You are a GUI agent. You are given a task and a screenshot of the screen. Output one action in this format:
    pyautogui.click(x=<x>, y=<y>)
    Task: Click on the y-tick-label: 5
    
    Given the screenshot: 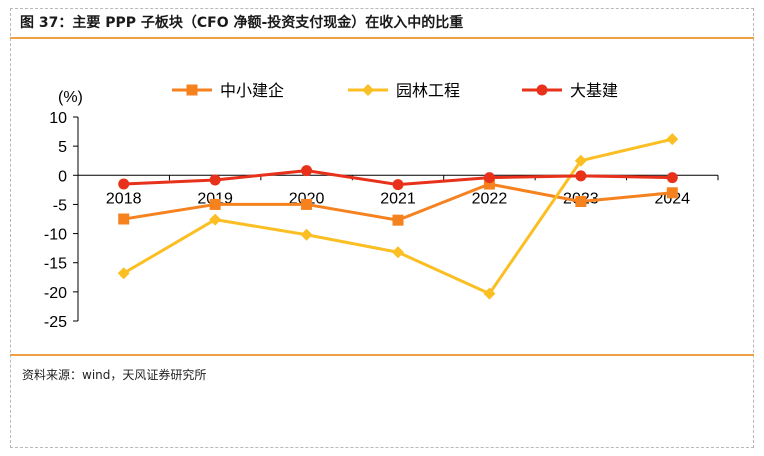 What is the action you would take?
    pyautogui.click(x=62, y=147)
    